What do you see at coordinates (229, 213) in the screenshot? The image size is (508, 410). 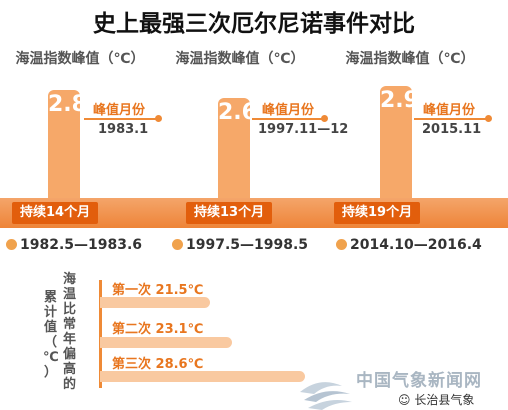 I see `duration-label-2: 持续13个月` at bounding box center [229, 213].